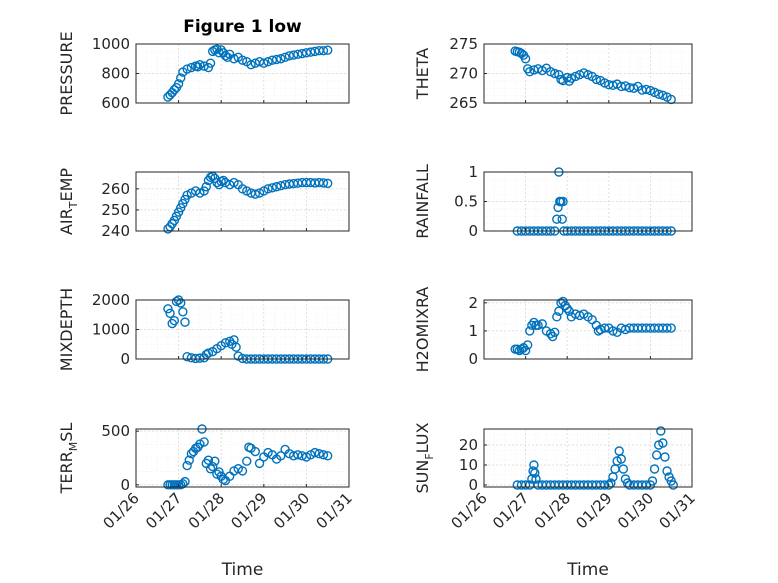 Image resolution: width=778 pixels, height=583 pixels. Describe the element at coordinates (473, 331) in the screenshot. I see `y-tick-label: 1` at that location.